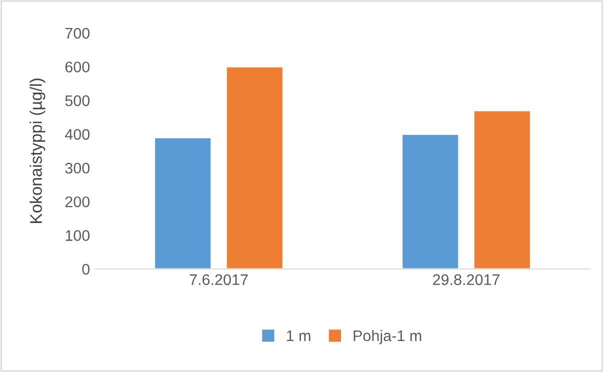 The image size is (604, 372). What do you see at coordinates (77, 100) in the screenshot?
I see `y-tick-label: 500` at bounding box center [77, 100].